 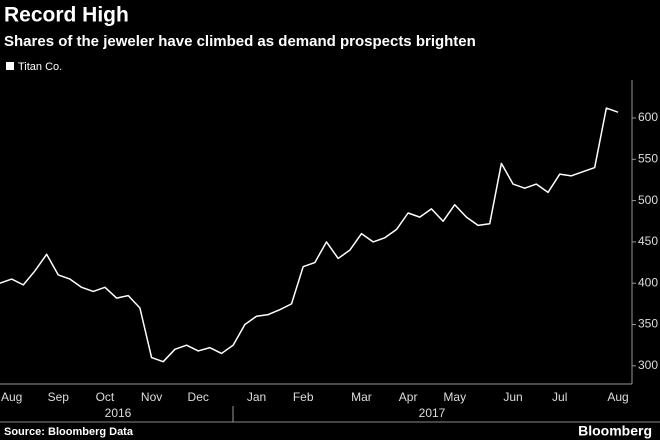 I want to click on x-tick-label: May, so click(x=454, y=397).